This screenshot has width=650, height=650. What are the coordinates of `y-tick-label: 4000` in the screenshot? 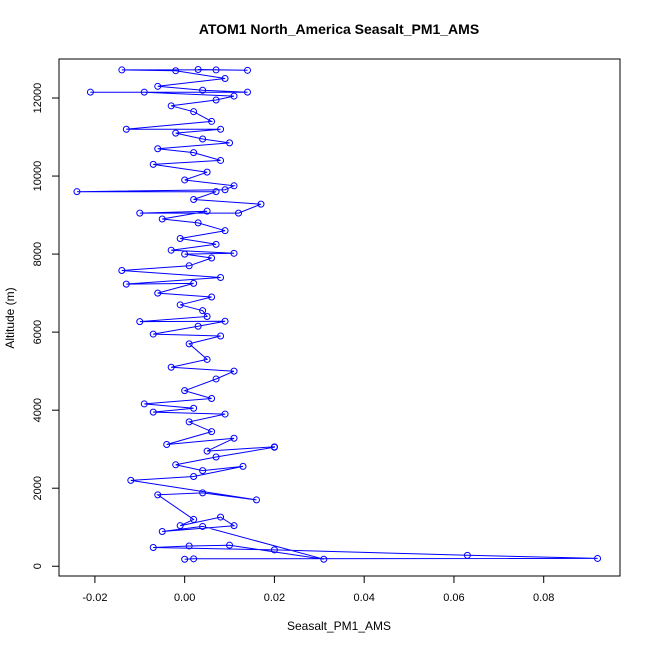 It's located at (38, 410).